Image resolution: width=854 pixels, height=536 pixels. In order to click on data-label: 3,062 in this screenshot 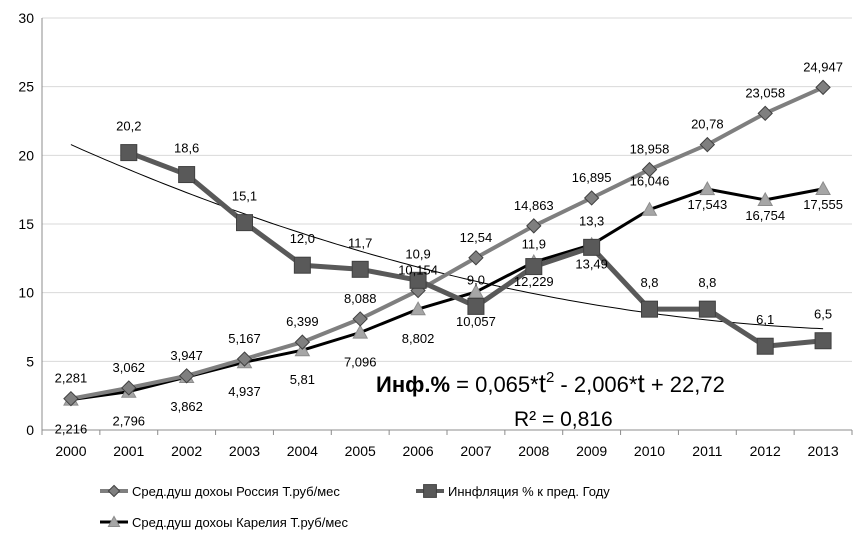, I will do `click(129, 367)`.